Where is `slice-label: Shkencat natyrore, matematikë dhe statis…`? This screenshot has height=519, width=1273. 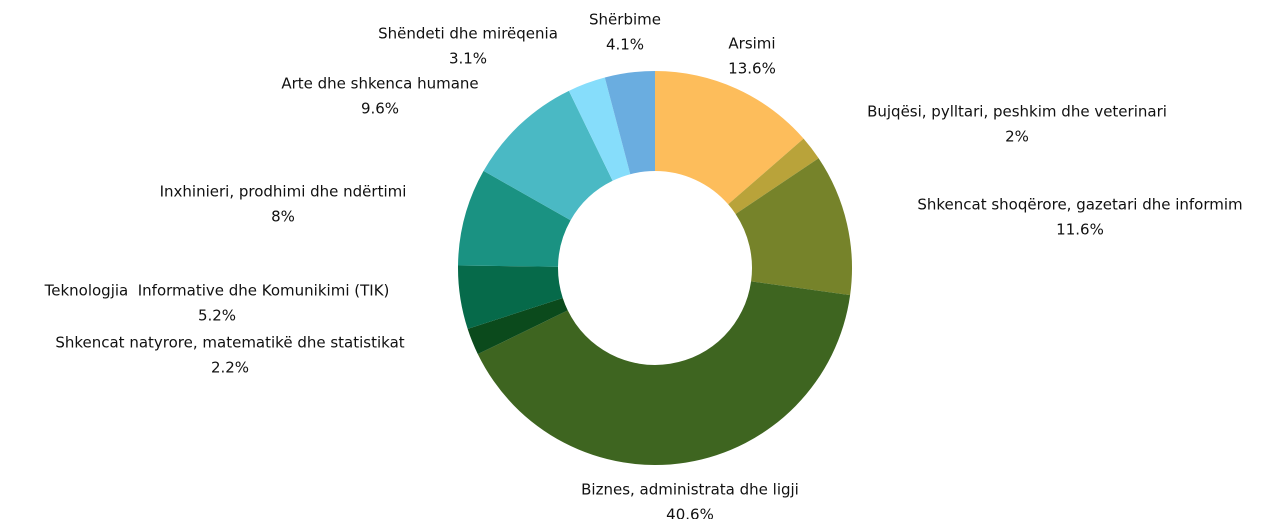 slice-label: Shkencat natyrore, matematikë dhe statis… is located at coordinates (229, 343).